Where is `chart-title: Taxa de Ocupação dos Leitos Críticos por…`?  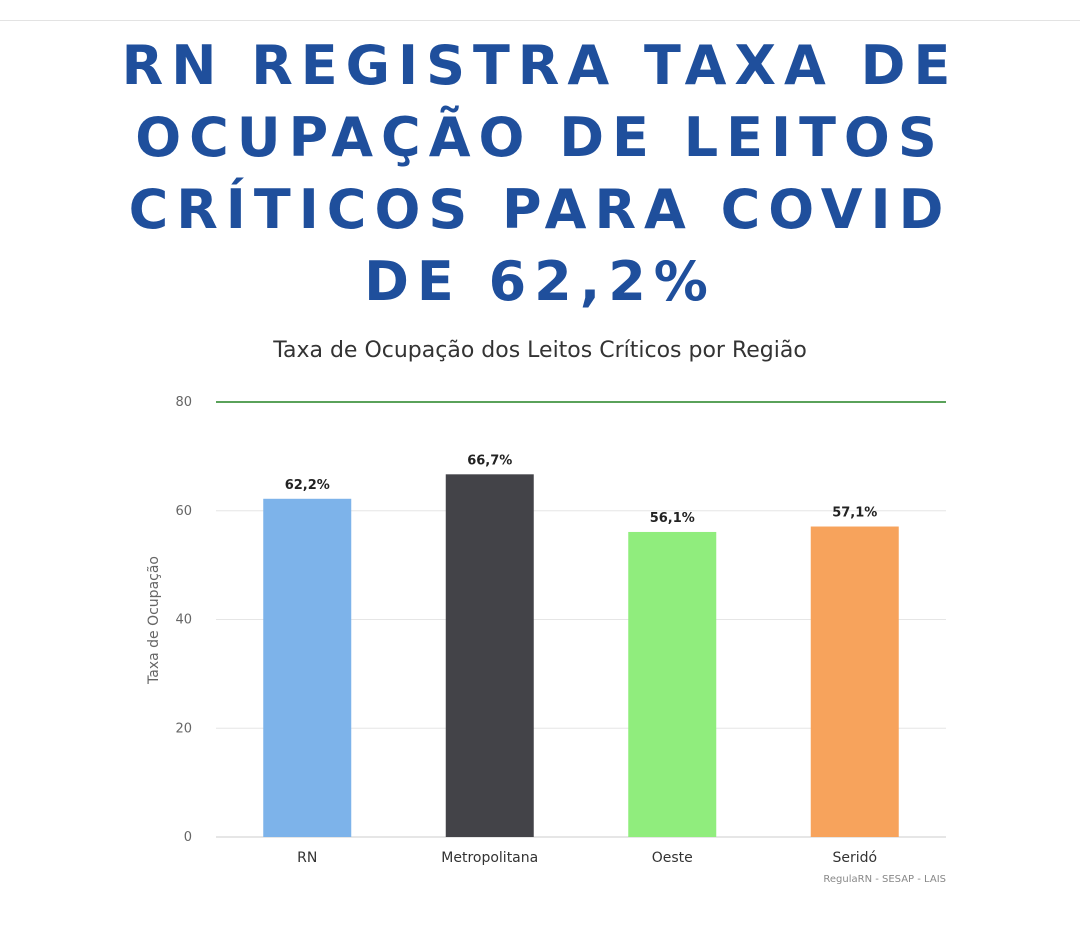
chart-title: Taxa de Ocupação dos Leitos Críticos por… is located at coordinates (540, 350).